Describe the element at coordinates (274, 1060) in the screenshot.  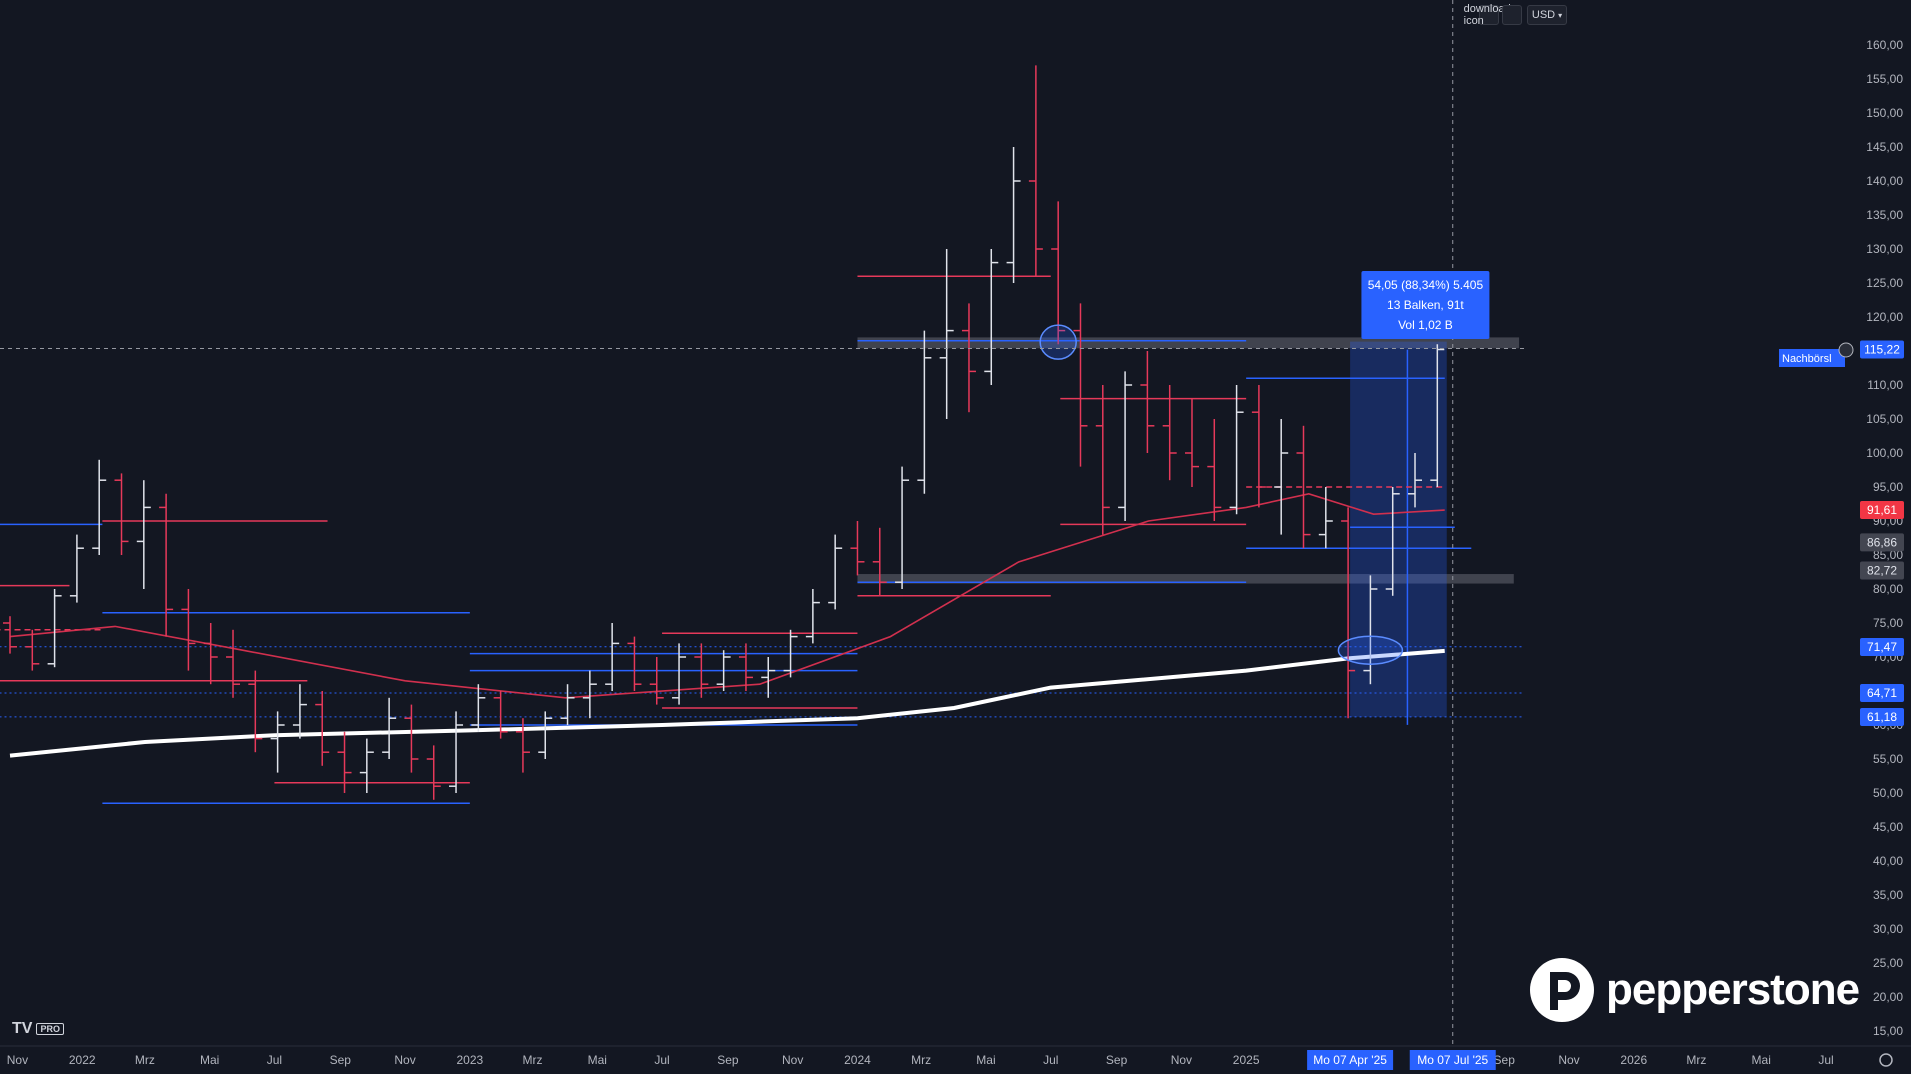
I see `x-tick-4: Jul` at that location.